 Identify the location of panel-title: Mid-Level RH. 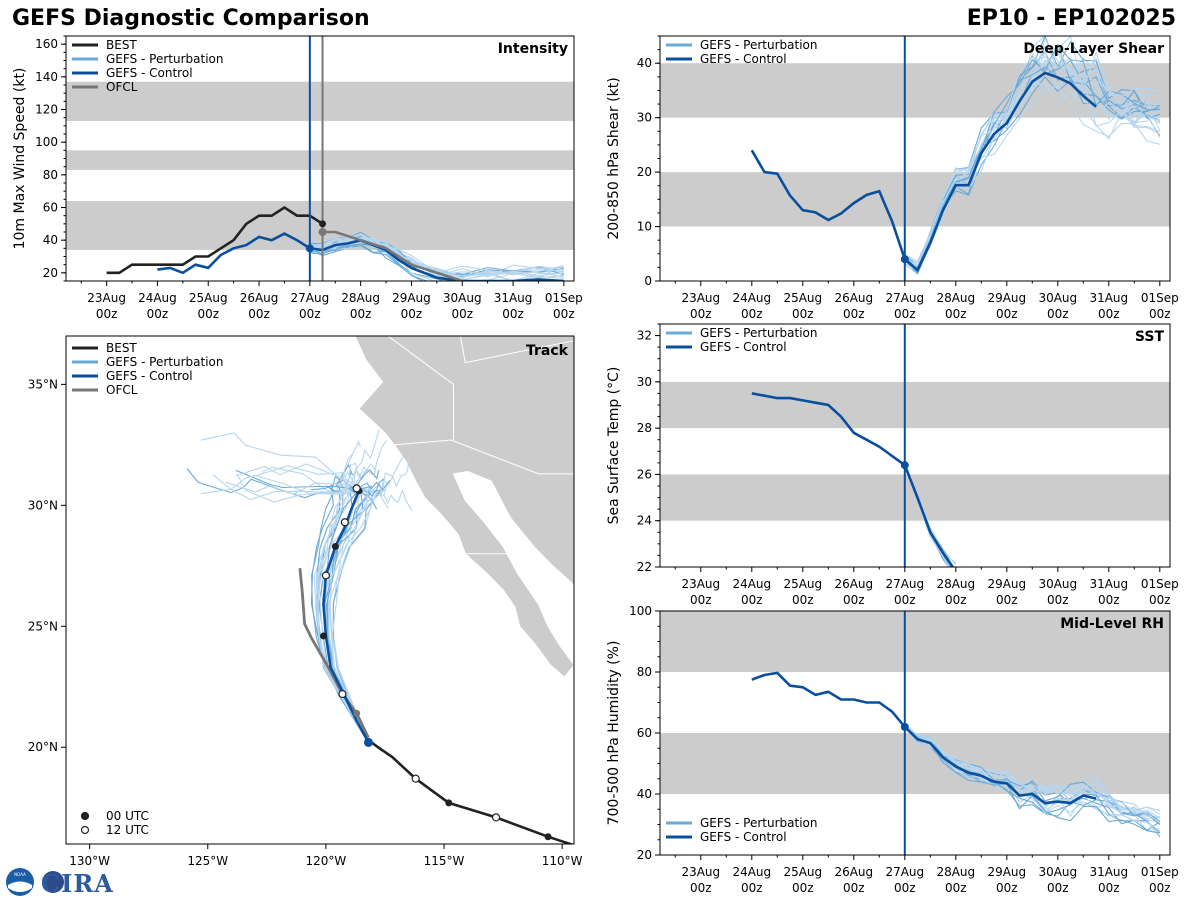
(1112, 624).